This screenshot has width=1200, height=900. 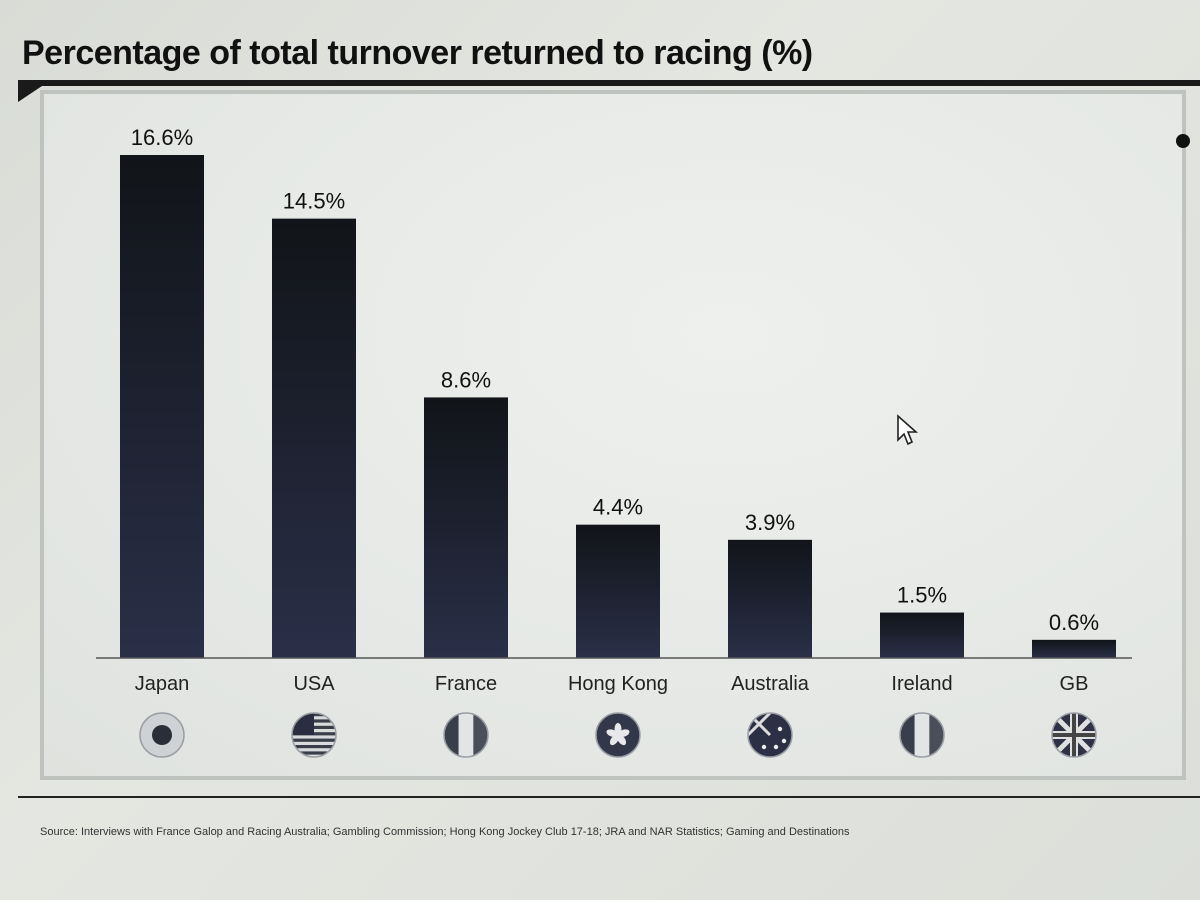 What do you see at coordinates (770, 735) in the screenshot?
I see `australia-flag-icon` at bounding box center [770, 735].